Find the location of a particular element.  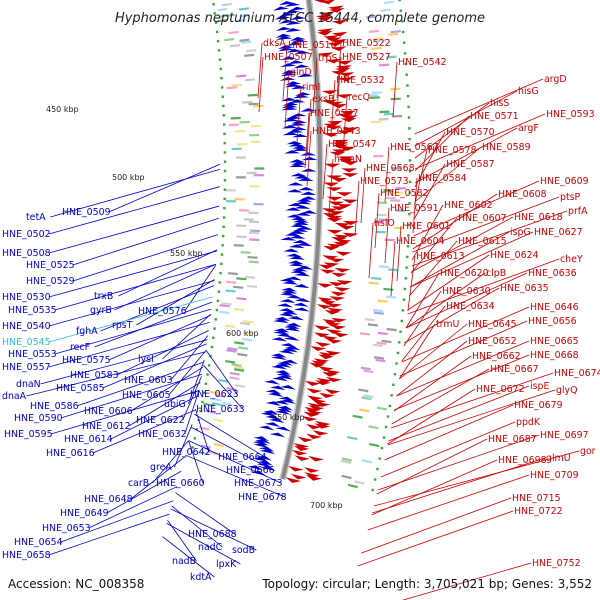

accession-text: Accession: NC_008358 is located at coordinates (76, 584).